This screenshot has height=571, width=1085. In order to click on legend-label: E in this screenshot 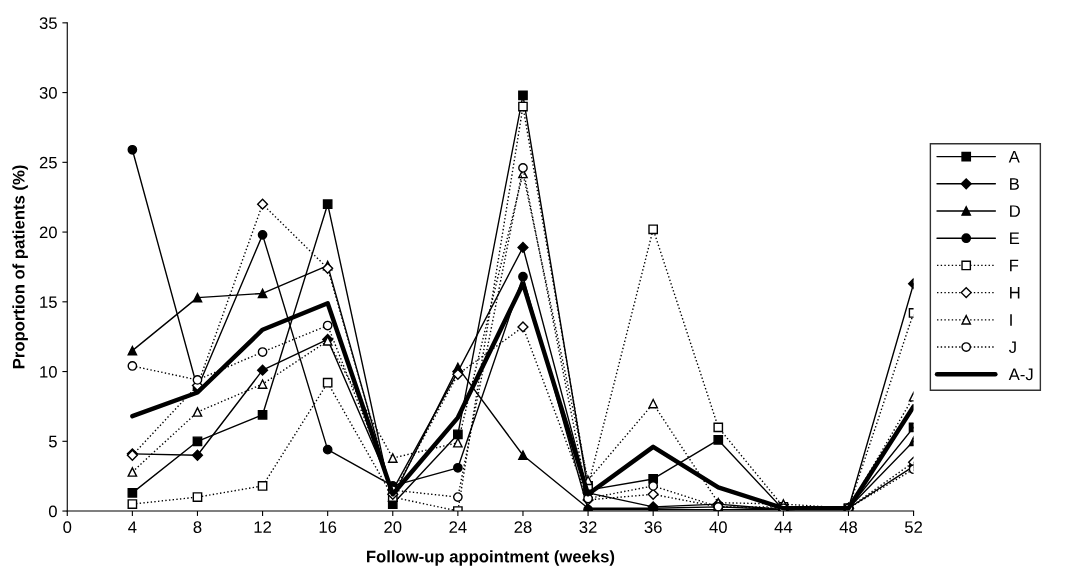, I will do `click(1015, 238)`.